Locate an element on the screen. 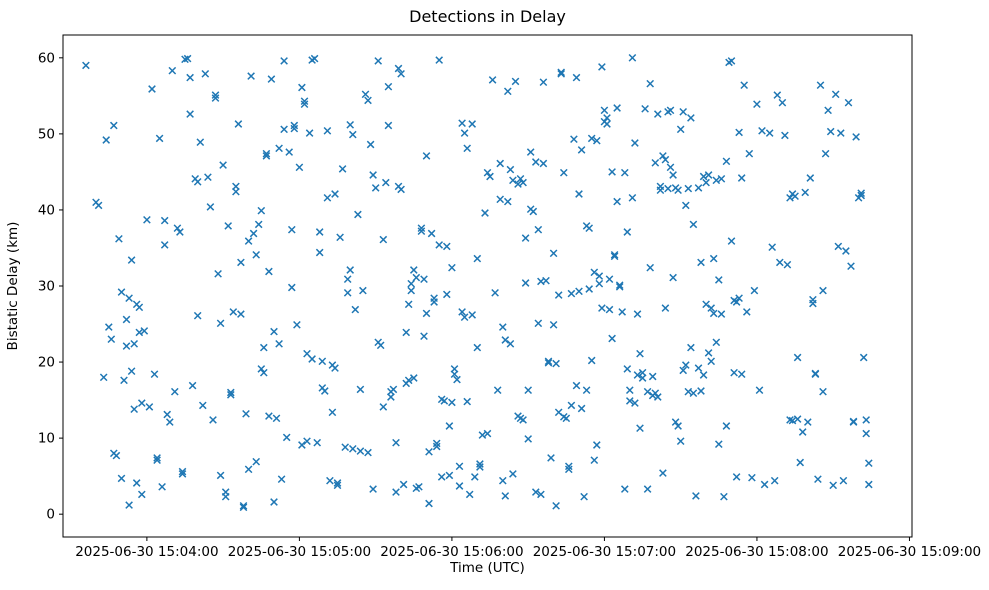  x-tick-label: 2025-06-30 15:04:00 is located at coordinates (146, 552).